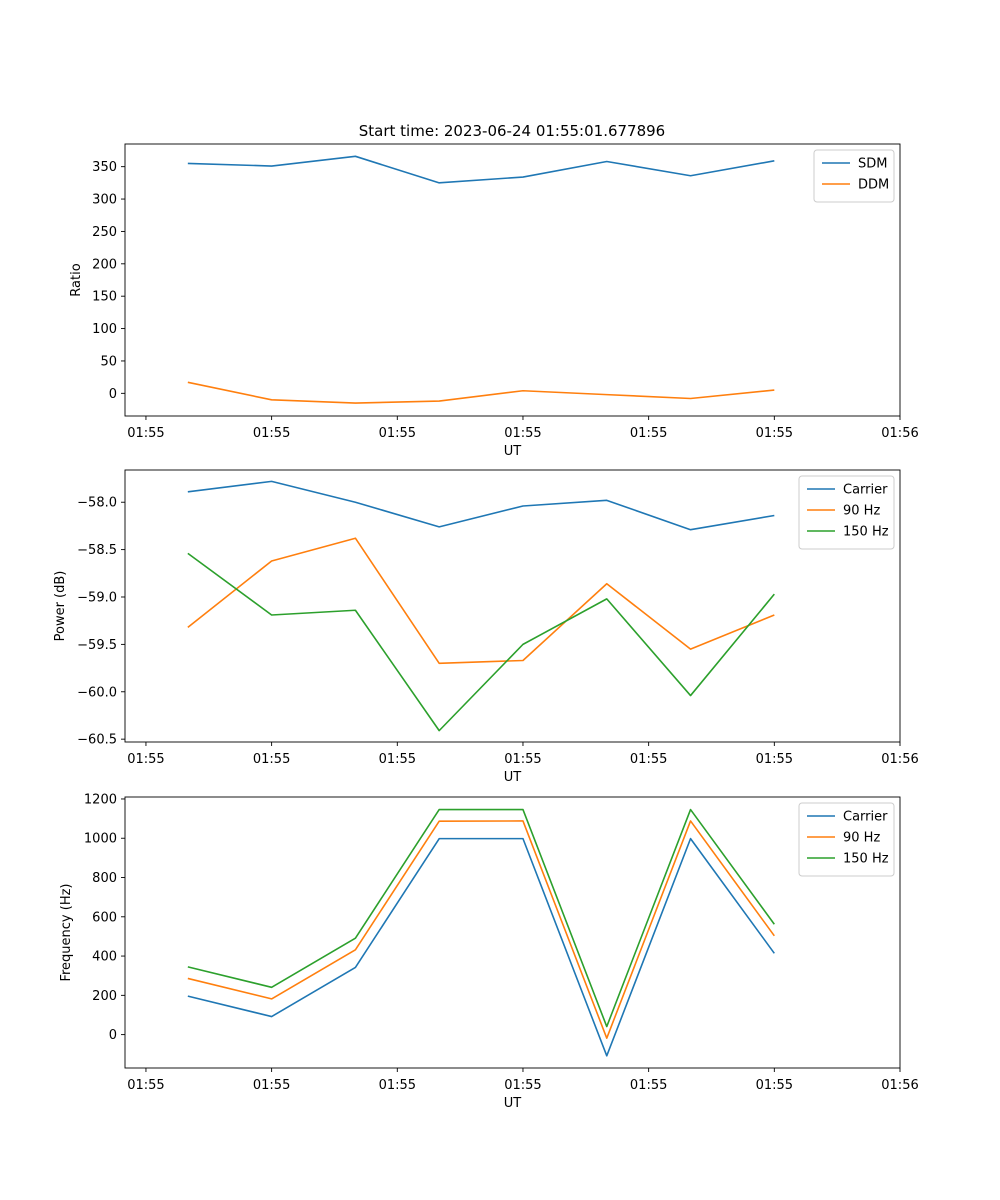  I want to click on figure-title: Start time: 2023-06-24 01:55:01.677896, so click(512, 131).